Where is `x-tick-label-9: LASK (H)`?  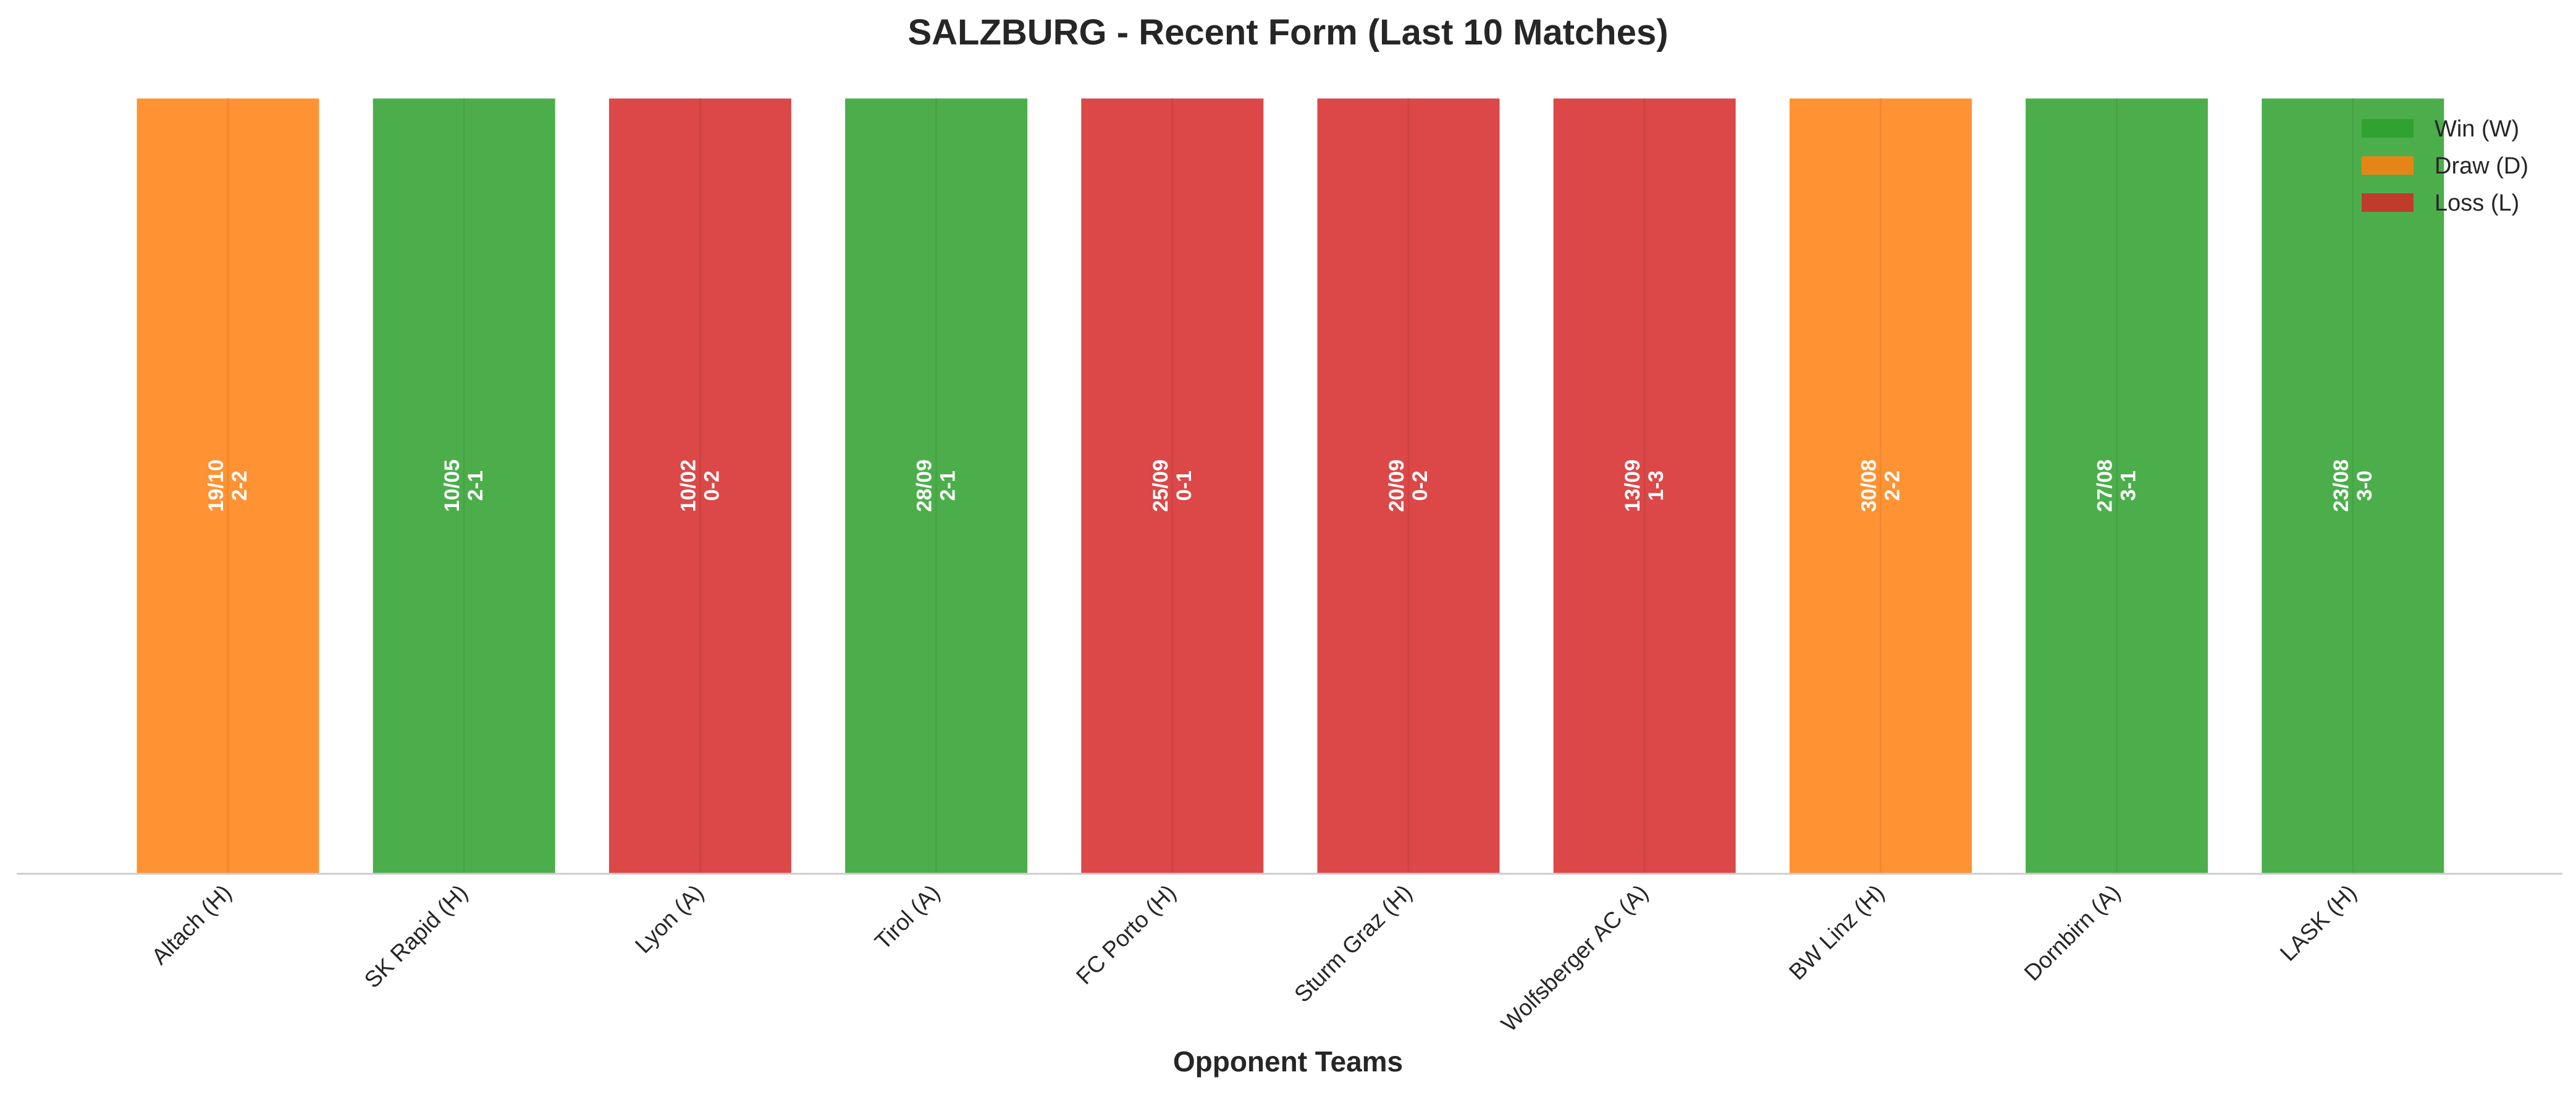 x-tick-label-9: LASK (H) is located at coordinates (2318, 923).